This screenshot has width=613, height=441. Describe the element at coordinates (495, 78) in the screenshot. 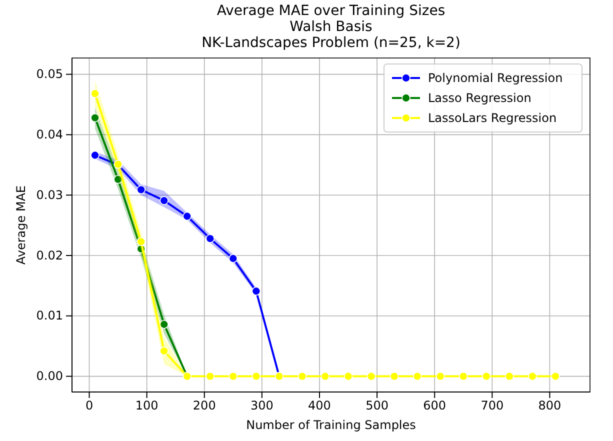

I see `legend-label: Polynomial Regression` at that location.